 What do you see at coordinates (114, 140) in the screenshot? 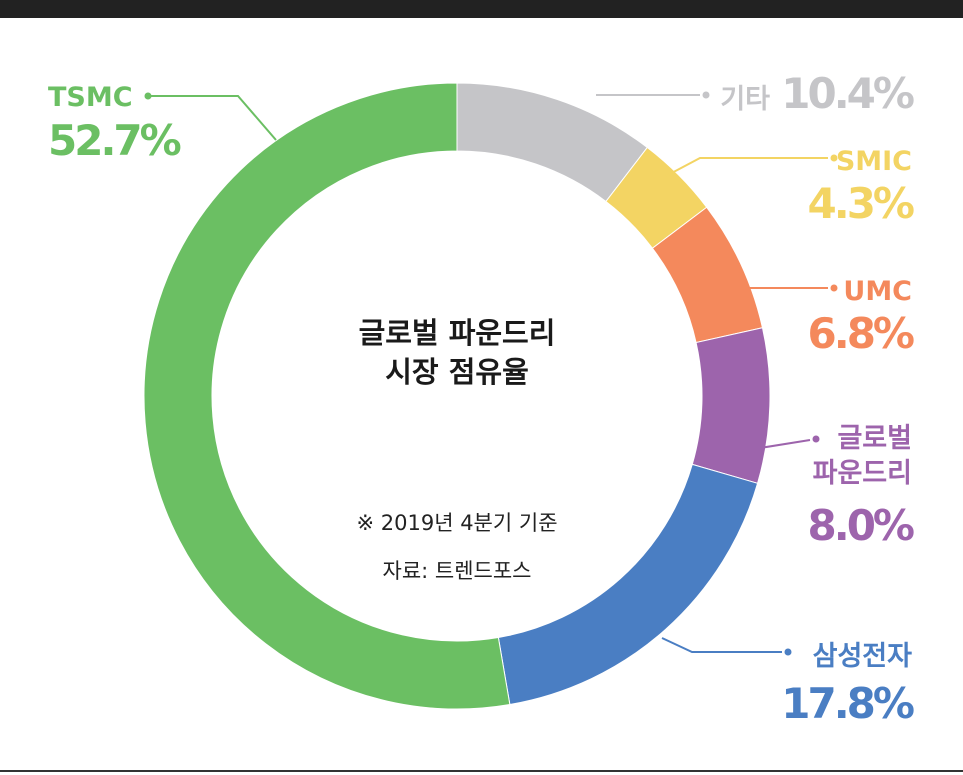
I see `slice-value-tsmc: 52.7%` at bounding box center [114, 140].